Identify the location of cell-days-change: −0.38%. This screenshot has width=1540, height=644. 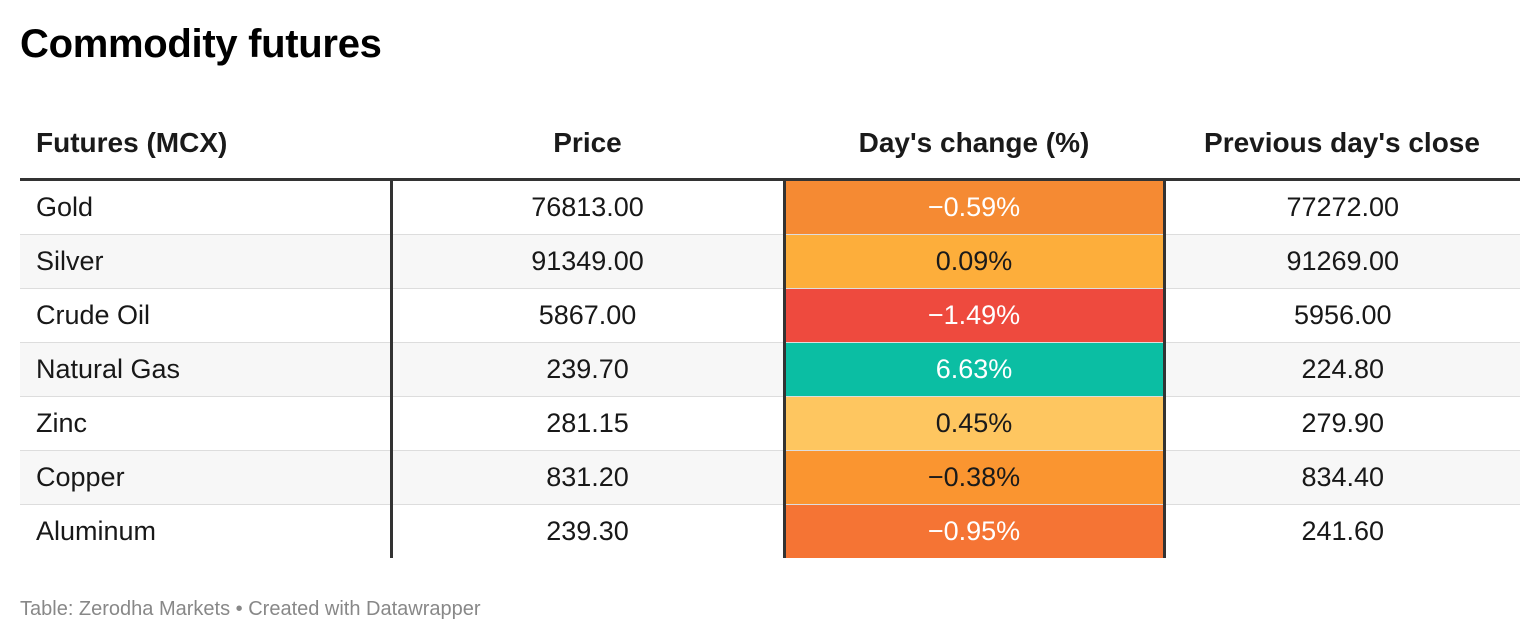
(975, 477).